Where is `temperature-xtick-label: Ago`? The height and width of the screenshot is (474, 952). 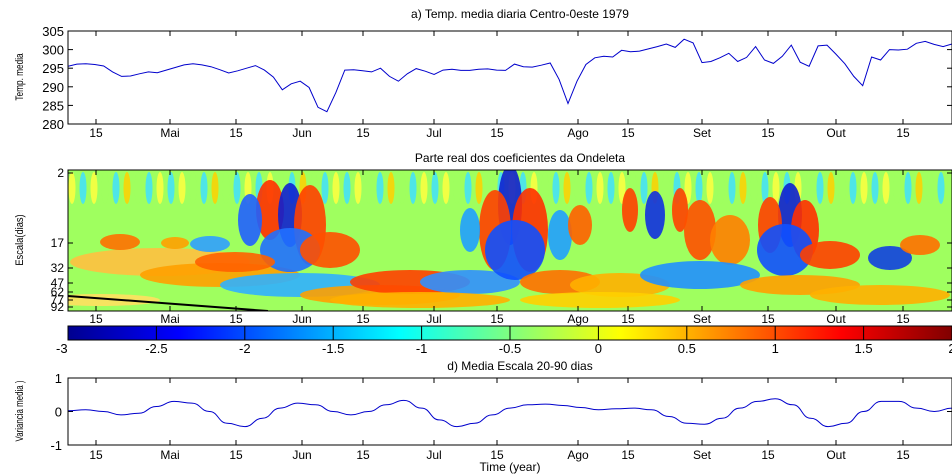 temperature-xtick-label: Ago is located at coordinates (578, 133).